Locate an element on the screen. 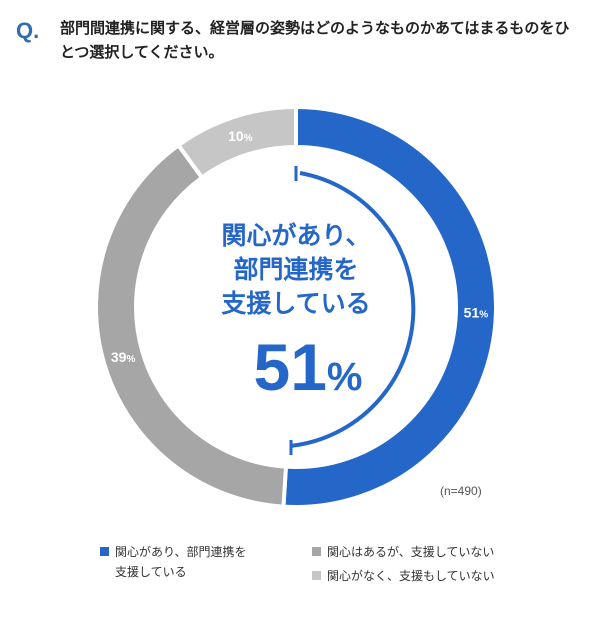  callout-percent-value: 51 is located at coordinates (290, 367).